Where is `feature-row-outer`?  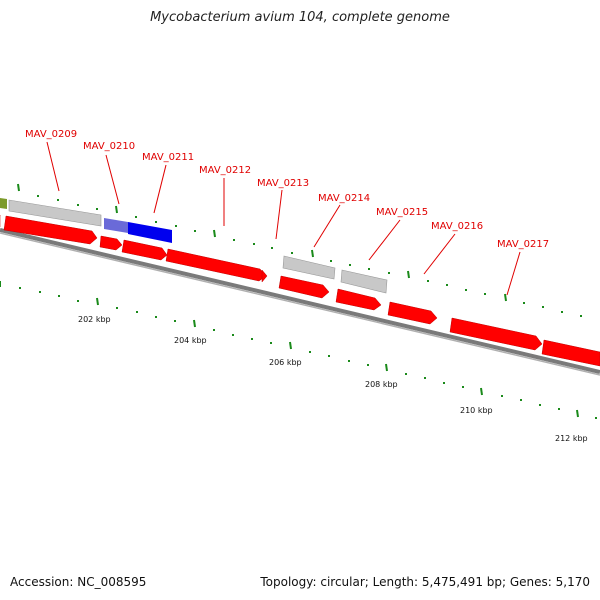
feature-row-outer is located at coordinates (194, 246).